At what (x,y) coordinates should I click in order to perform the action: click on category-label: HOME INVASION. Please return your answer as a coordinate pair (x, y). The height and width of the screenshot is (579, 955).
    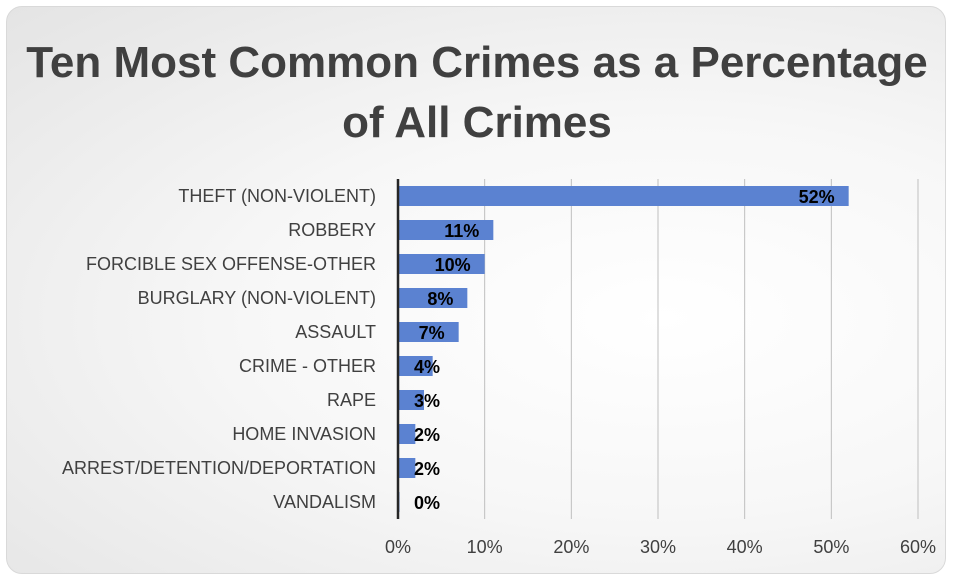
    Looking at the image, I should click on (304, 434).